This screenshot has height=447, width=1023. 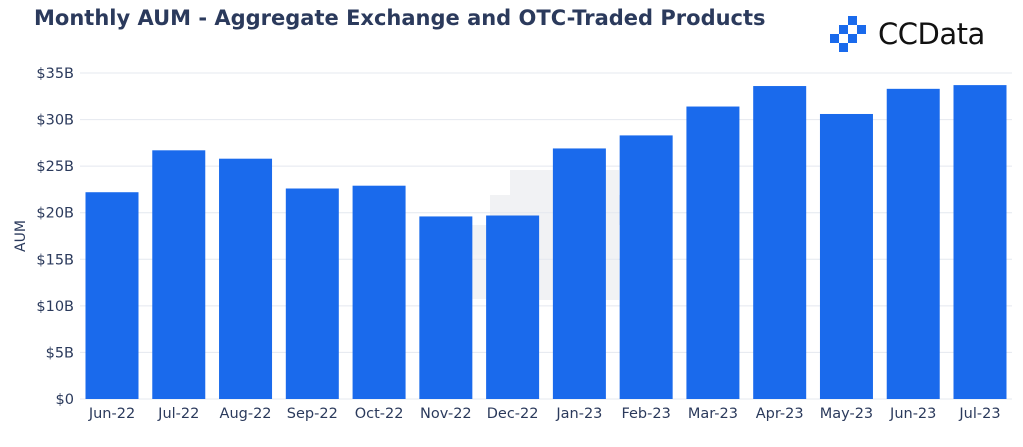 I want to click on y-tick-label: $10B, so click(x=55, y=307).